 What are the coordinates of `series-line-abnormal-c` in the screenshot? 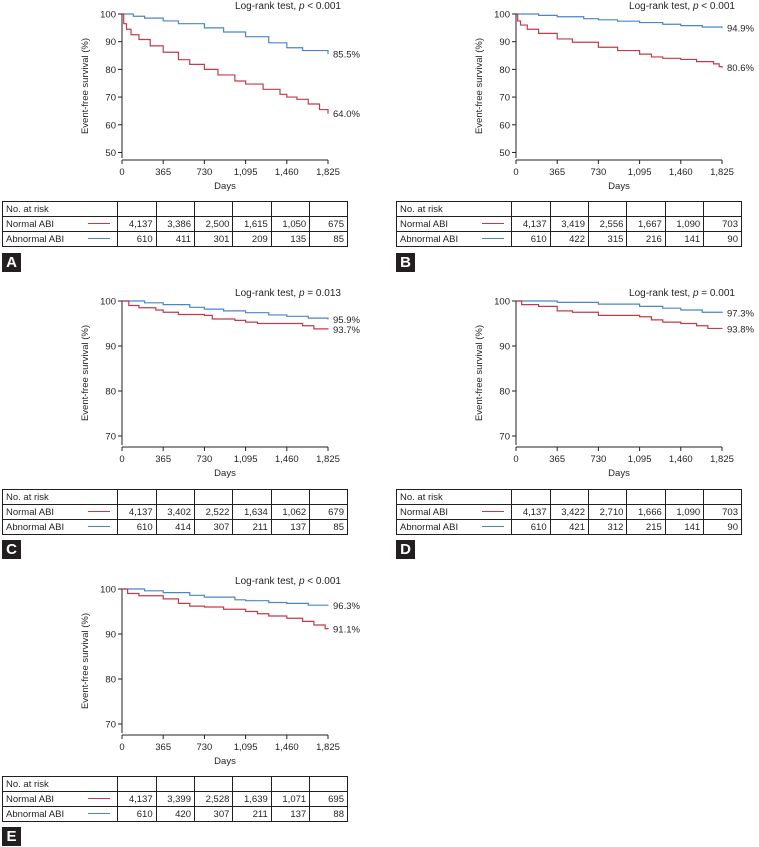 It's located at (225, 310).